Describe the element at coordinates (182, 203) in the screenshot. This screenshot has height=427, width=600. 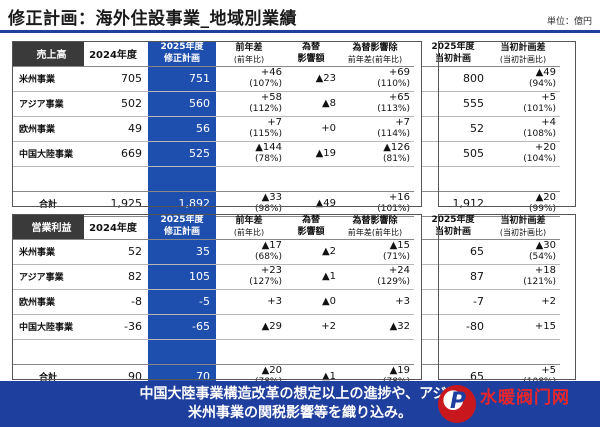
I see `value-2025-plan: 1,892` at that location.